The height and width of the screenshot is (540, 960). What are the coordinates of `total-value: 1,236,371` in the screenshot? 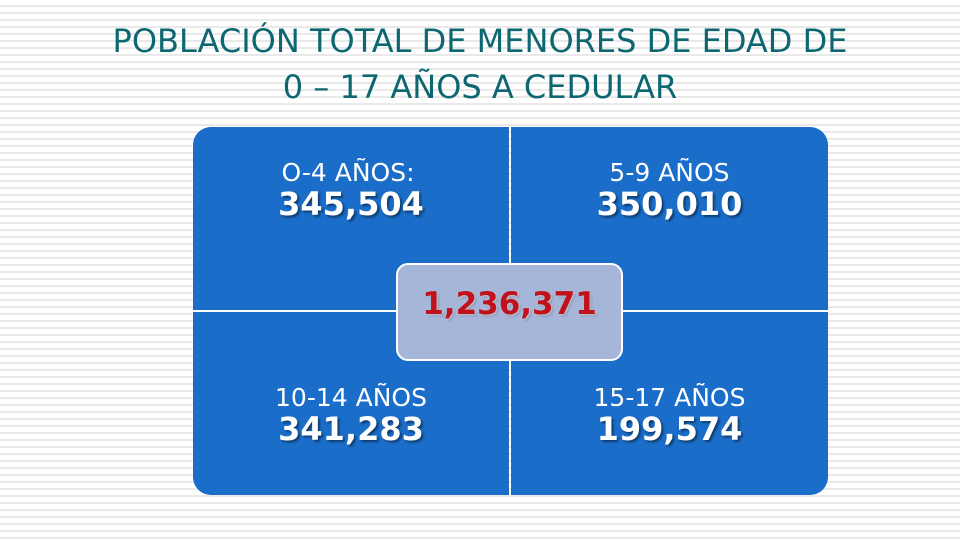 It's located at (509, 304).